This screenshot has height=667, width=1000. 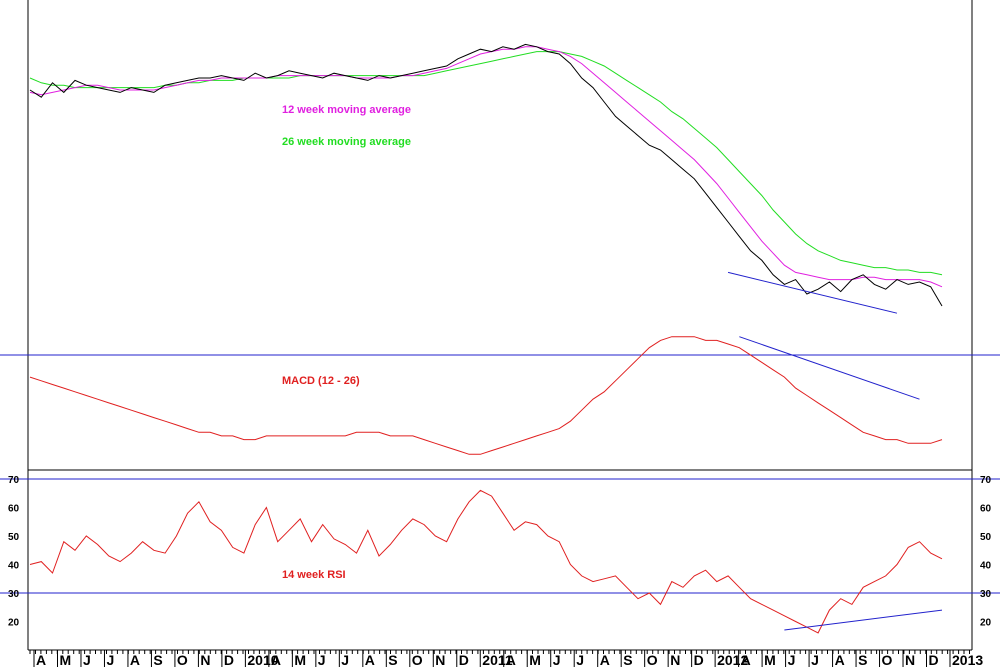 What do you see at coordinates (863, 620) in the screenshot?
I see `rsi-trendline` at bounding box center [863, 620].